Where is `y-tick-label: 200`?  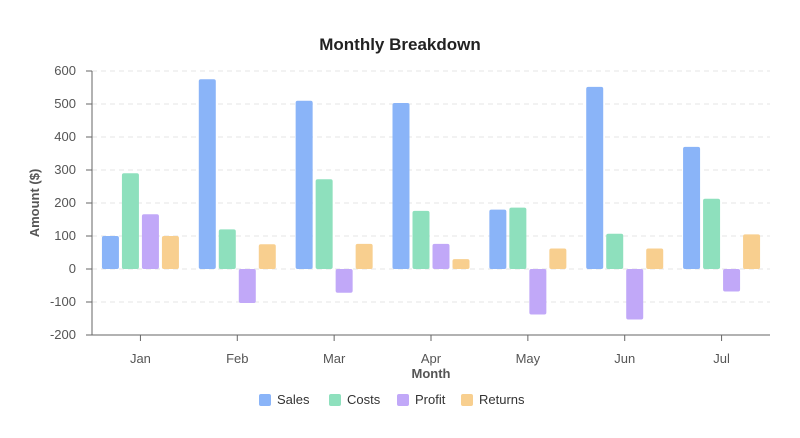 y-tick-label: 200 is located at coordinates (65, 202).